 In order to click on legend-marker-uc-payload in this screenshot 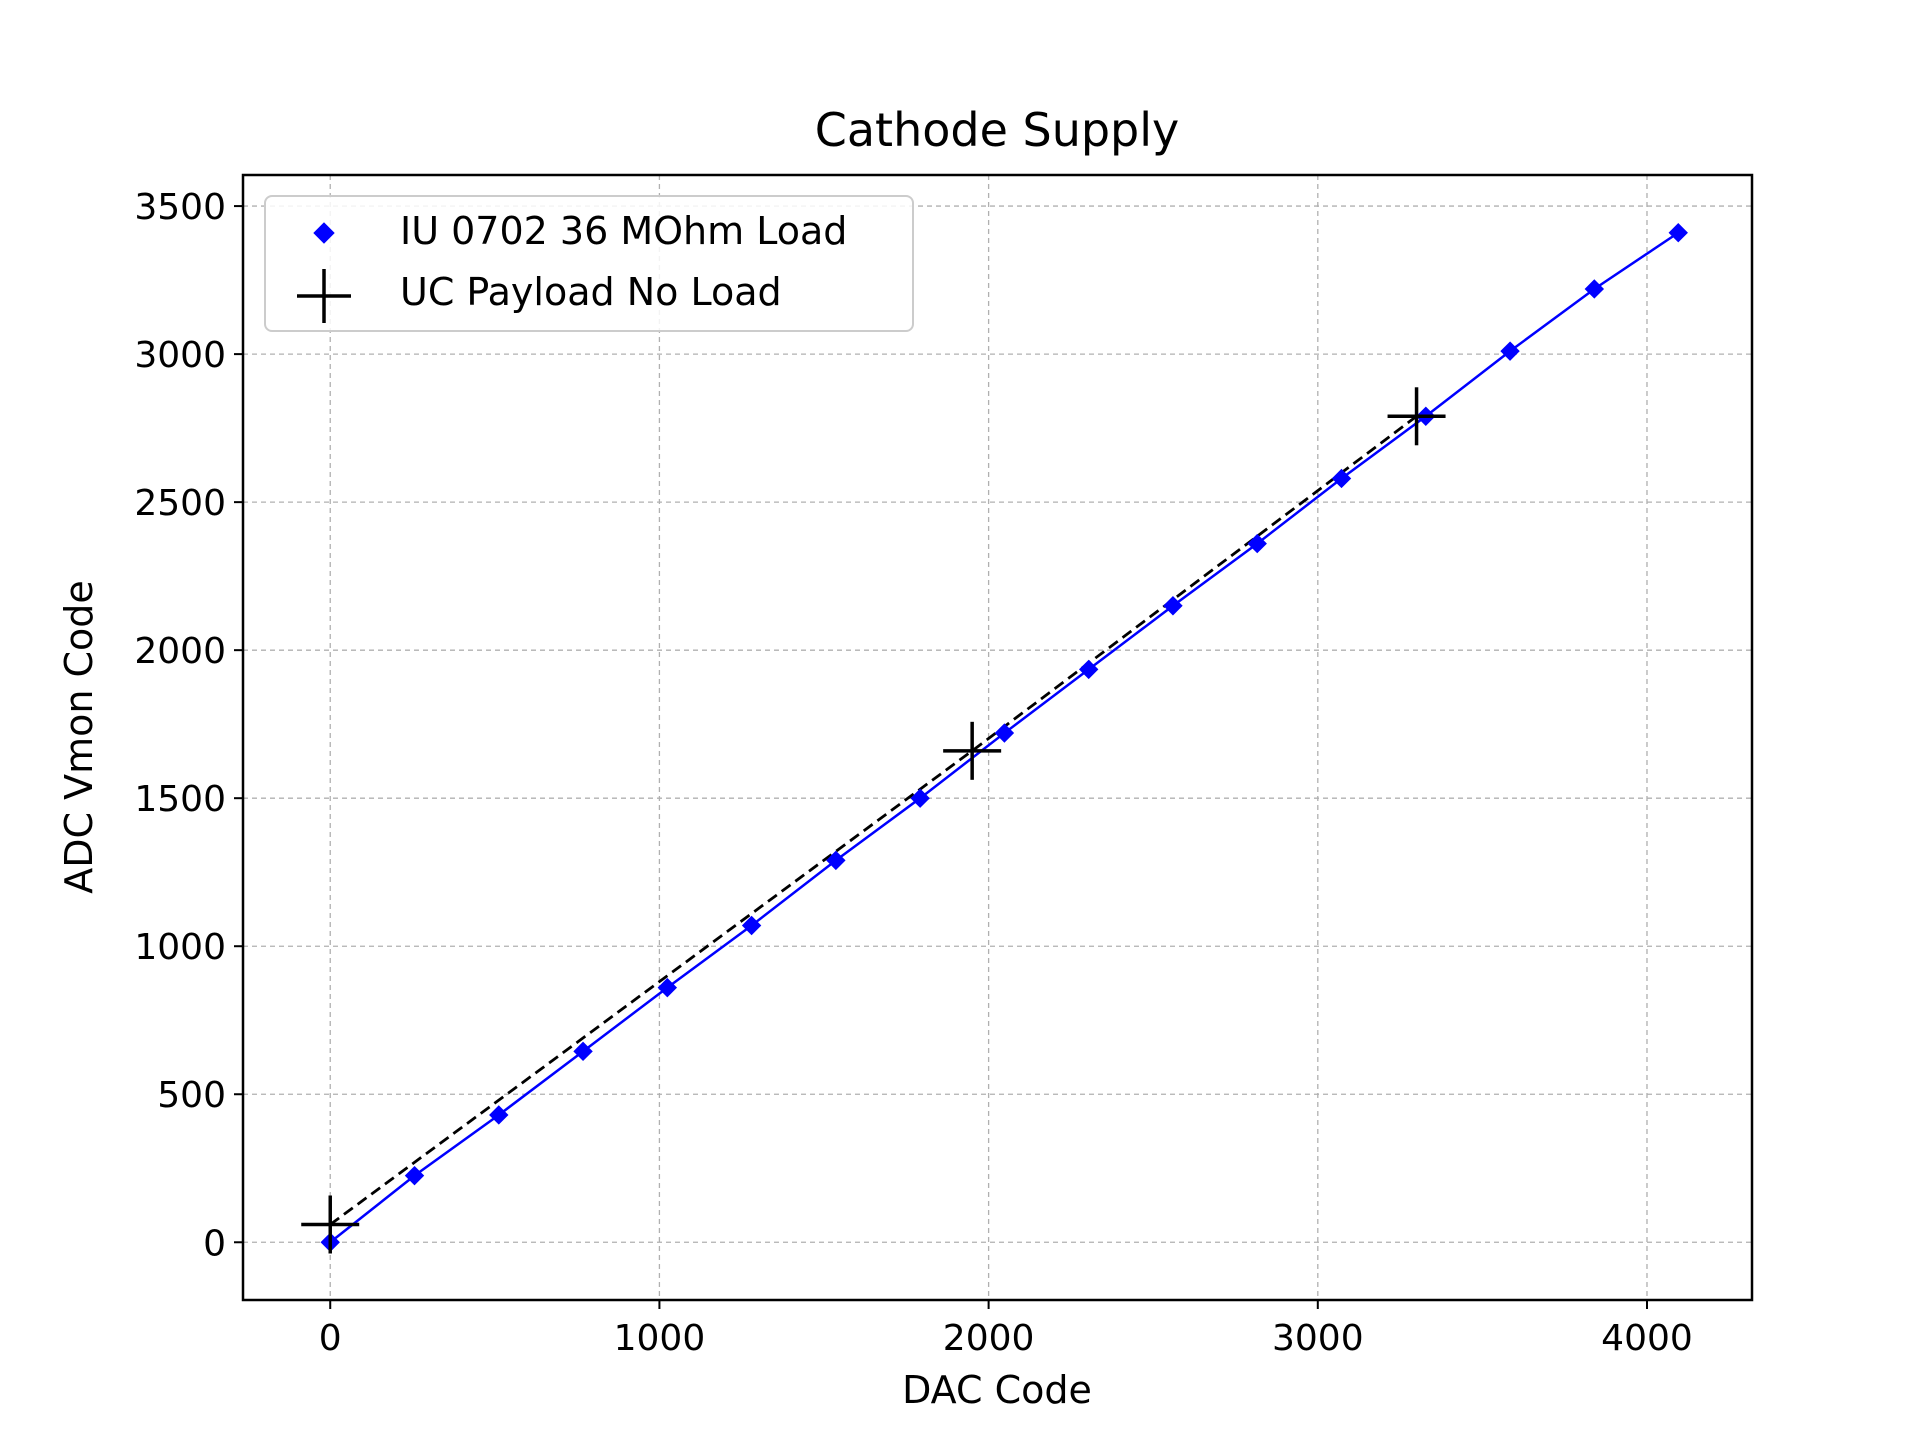, I will do `click(324, 296)`.